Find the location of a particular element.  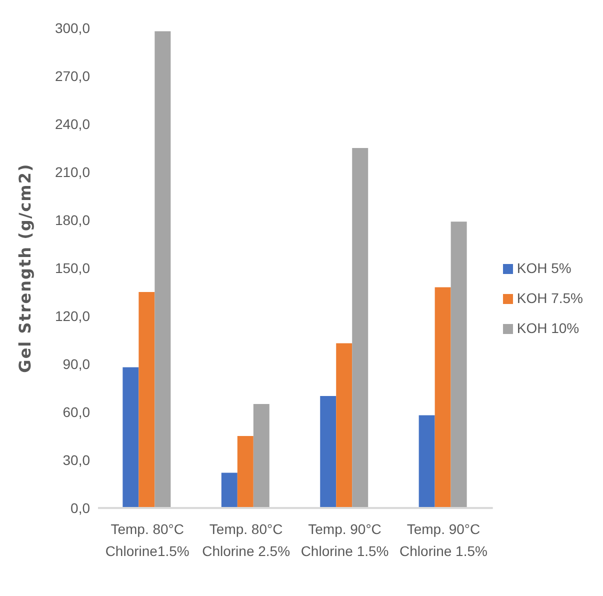

y-tick-label: 180,0 is located at coordinates (72, 220).